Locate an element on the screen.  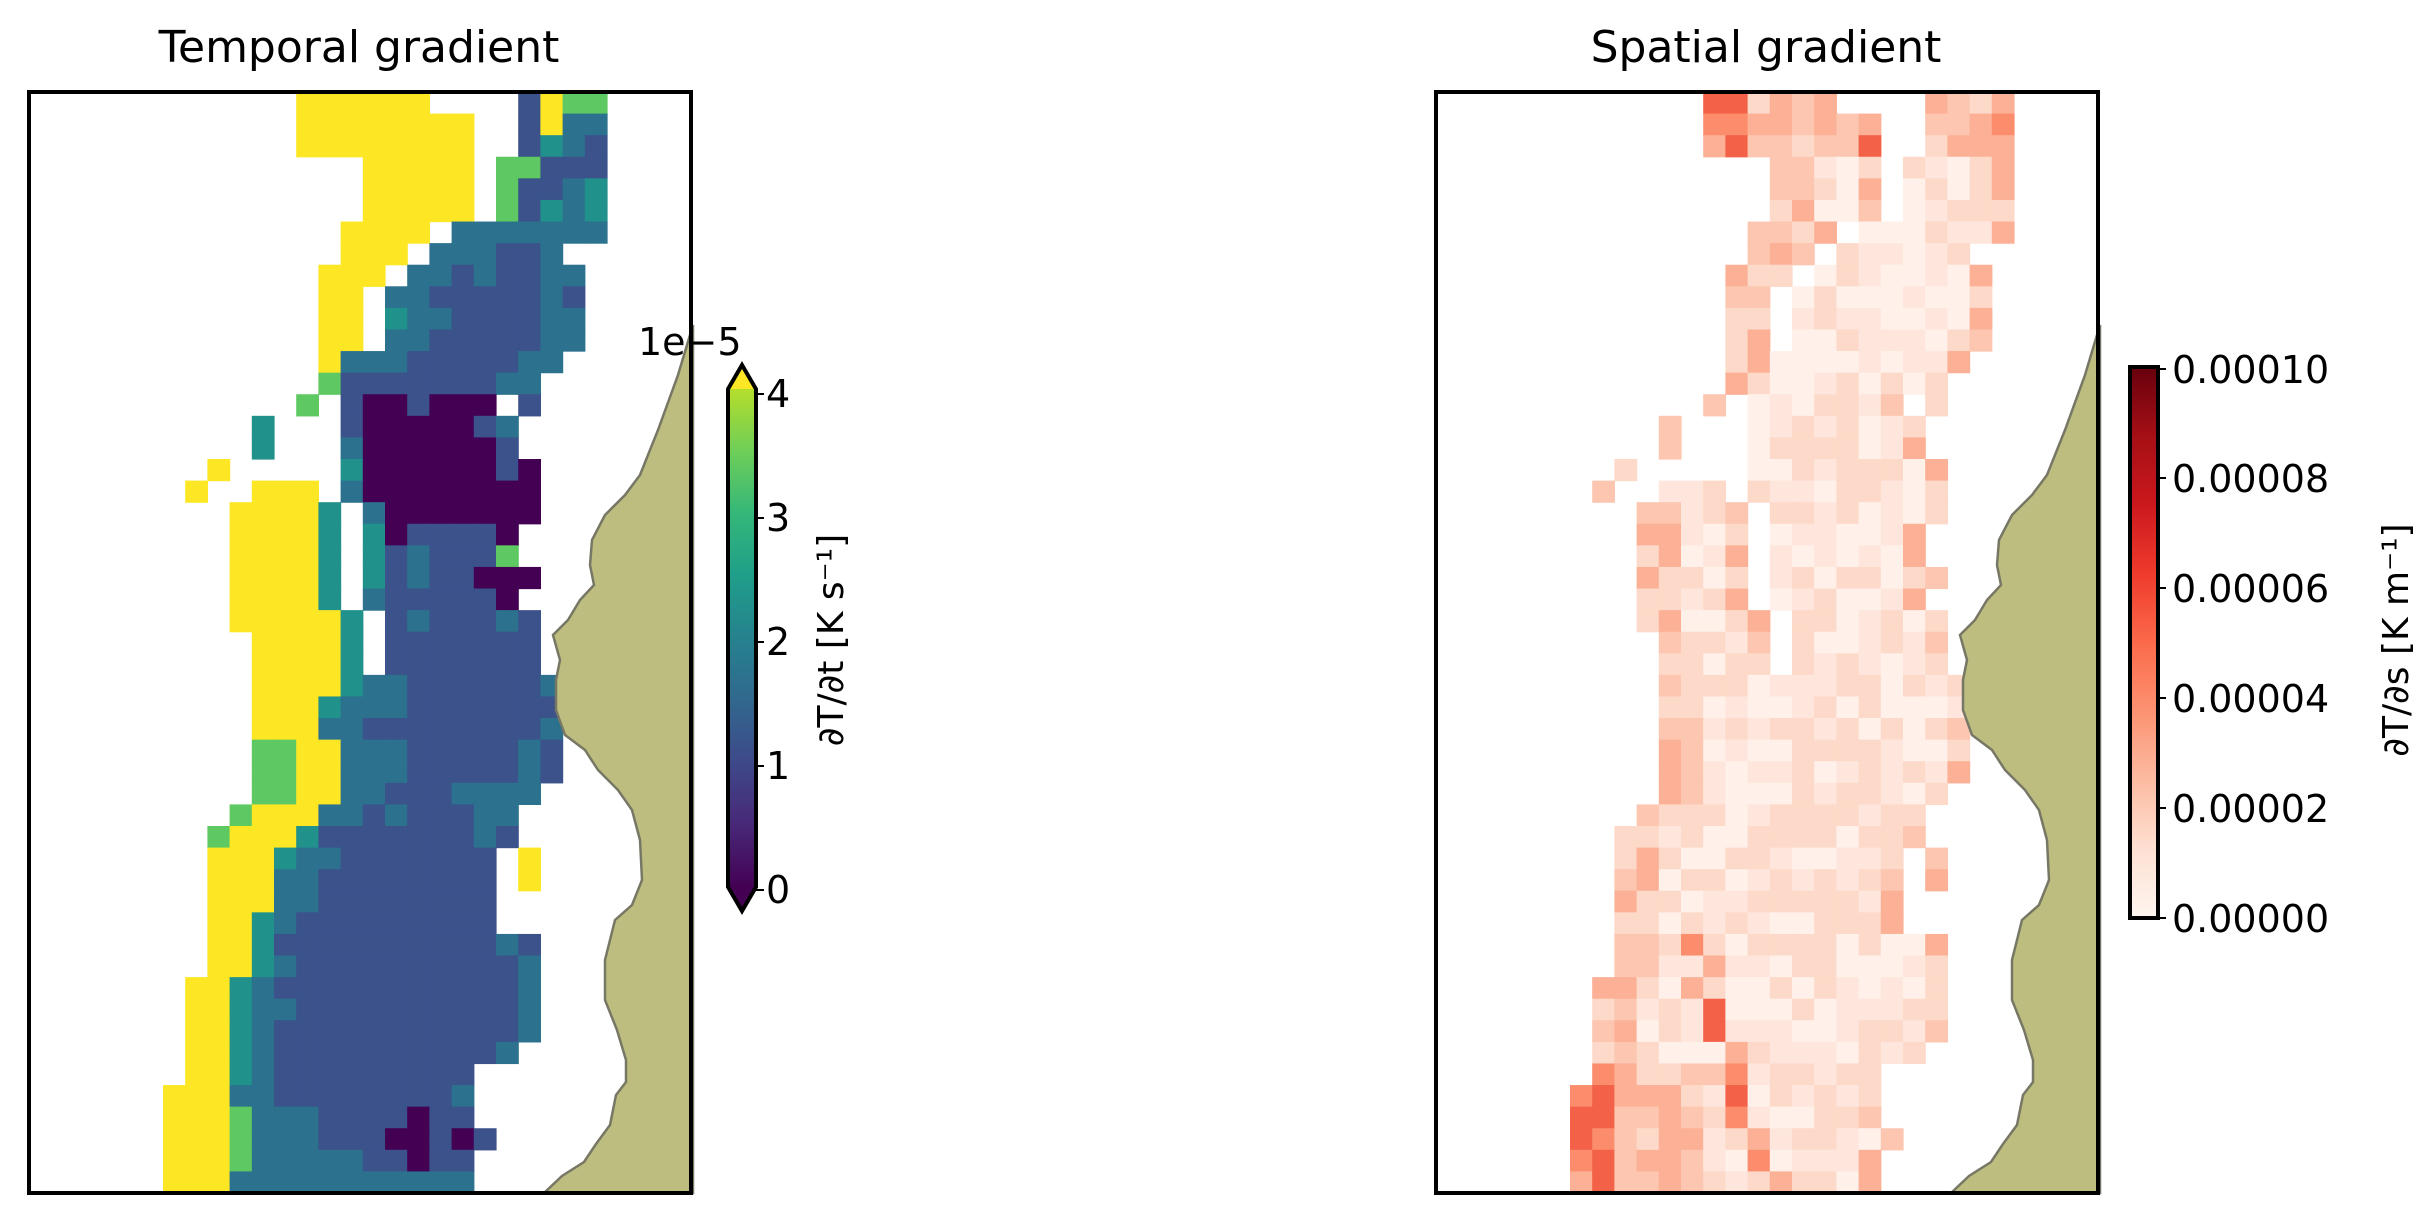
spatial-title: Spatial gradient is located at coordinates (1766, 47).